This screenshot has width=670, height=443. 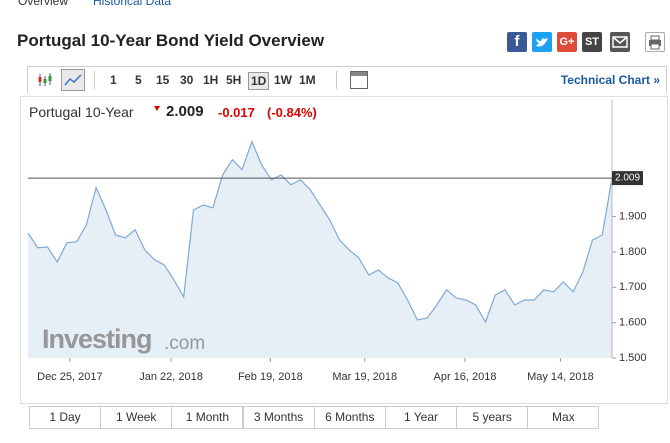 What do you see at coordinates (283, 80) in the screenshot?
I see `interval-button: 1W` at bounding box center [283, 80].